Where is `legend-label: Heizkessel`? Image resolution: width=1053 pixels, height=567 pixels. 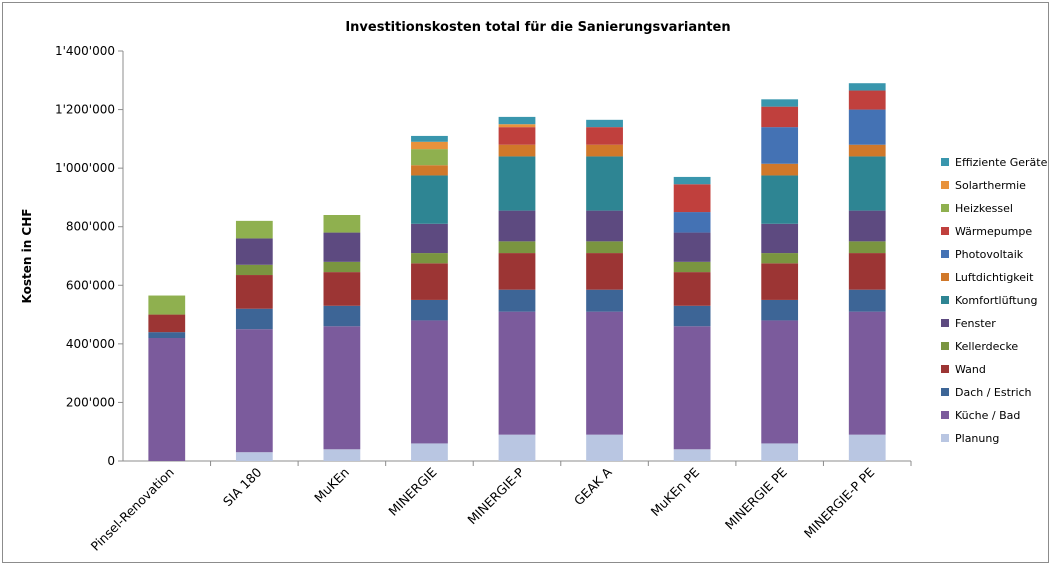
legend-label: Heizkessel is located at coordinates (984, 208).